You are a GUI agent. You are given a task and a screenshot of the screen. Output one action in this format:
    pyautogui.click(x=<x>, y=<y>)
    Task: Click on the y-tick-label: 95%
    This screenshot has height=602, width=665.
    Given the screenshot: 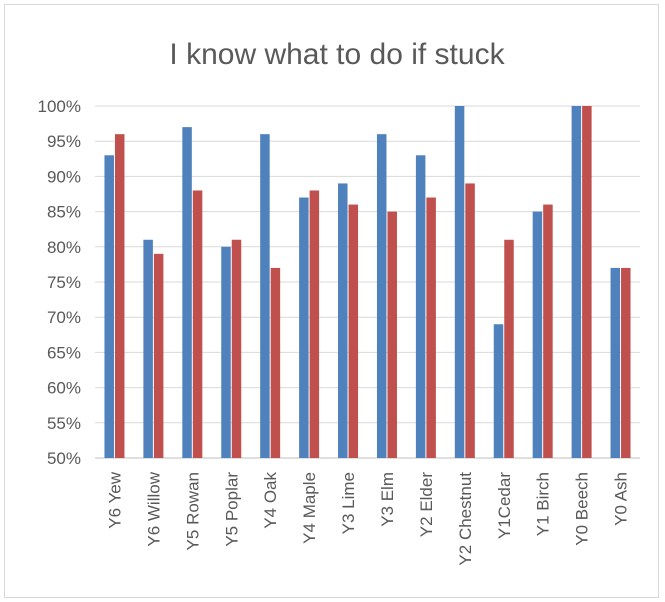 What is the action you would take?
    pyautogui.click(x=64, y=141)
    